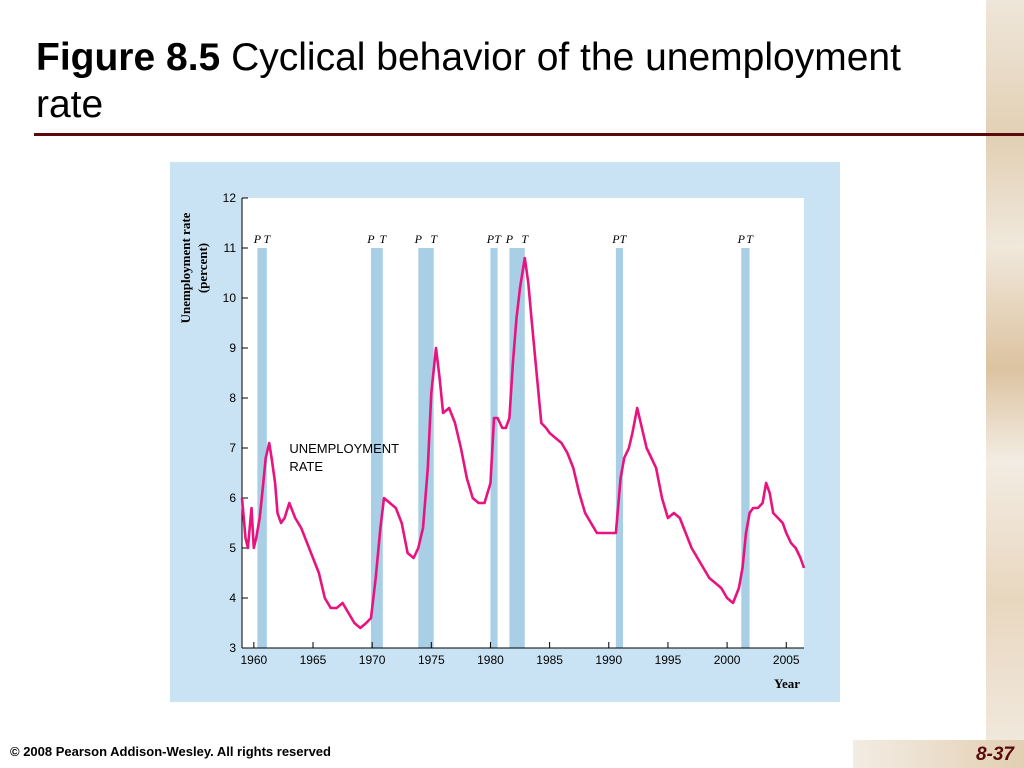 The height and width of the screenshot is (768, 1024). Describe the element at coordinates (232, 348) in the screenshot. I see `y-tick-label-9: 9` at that location.